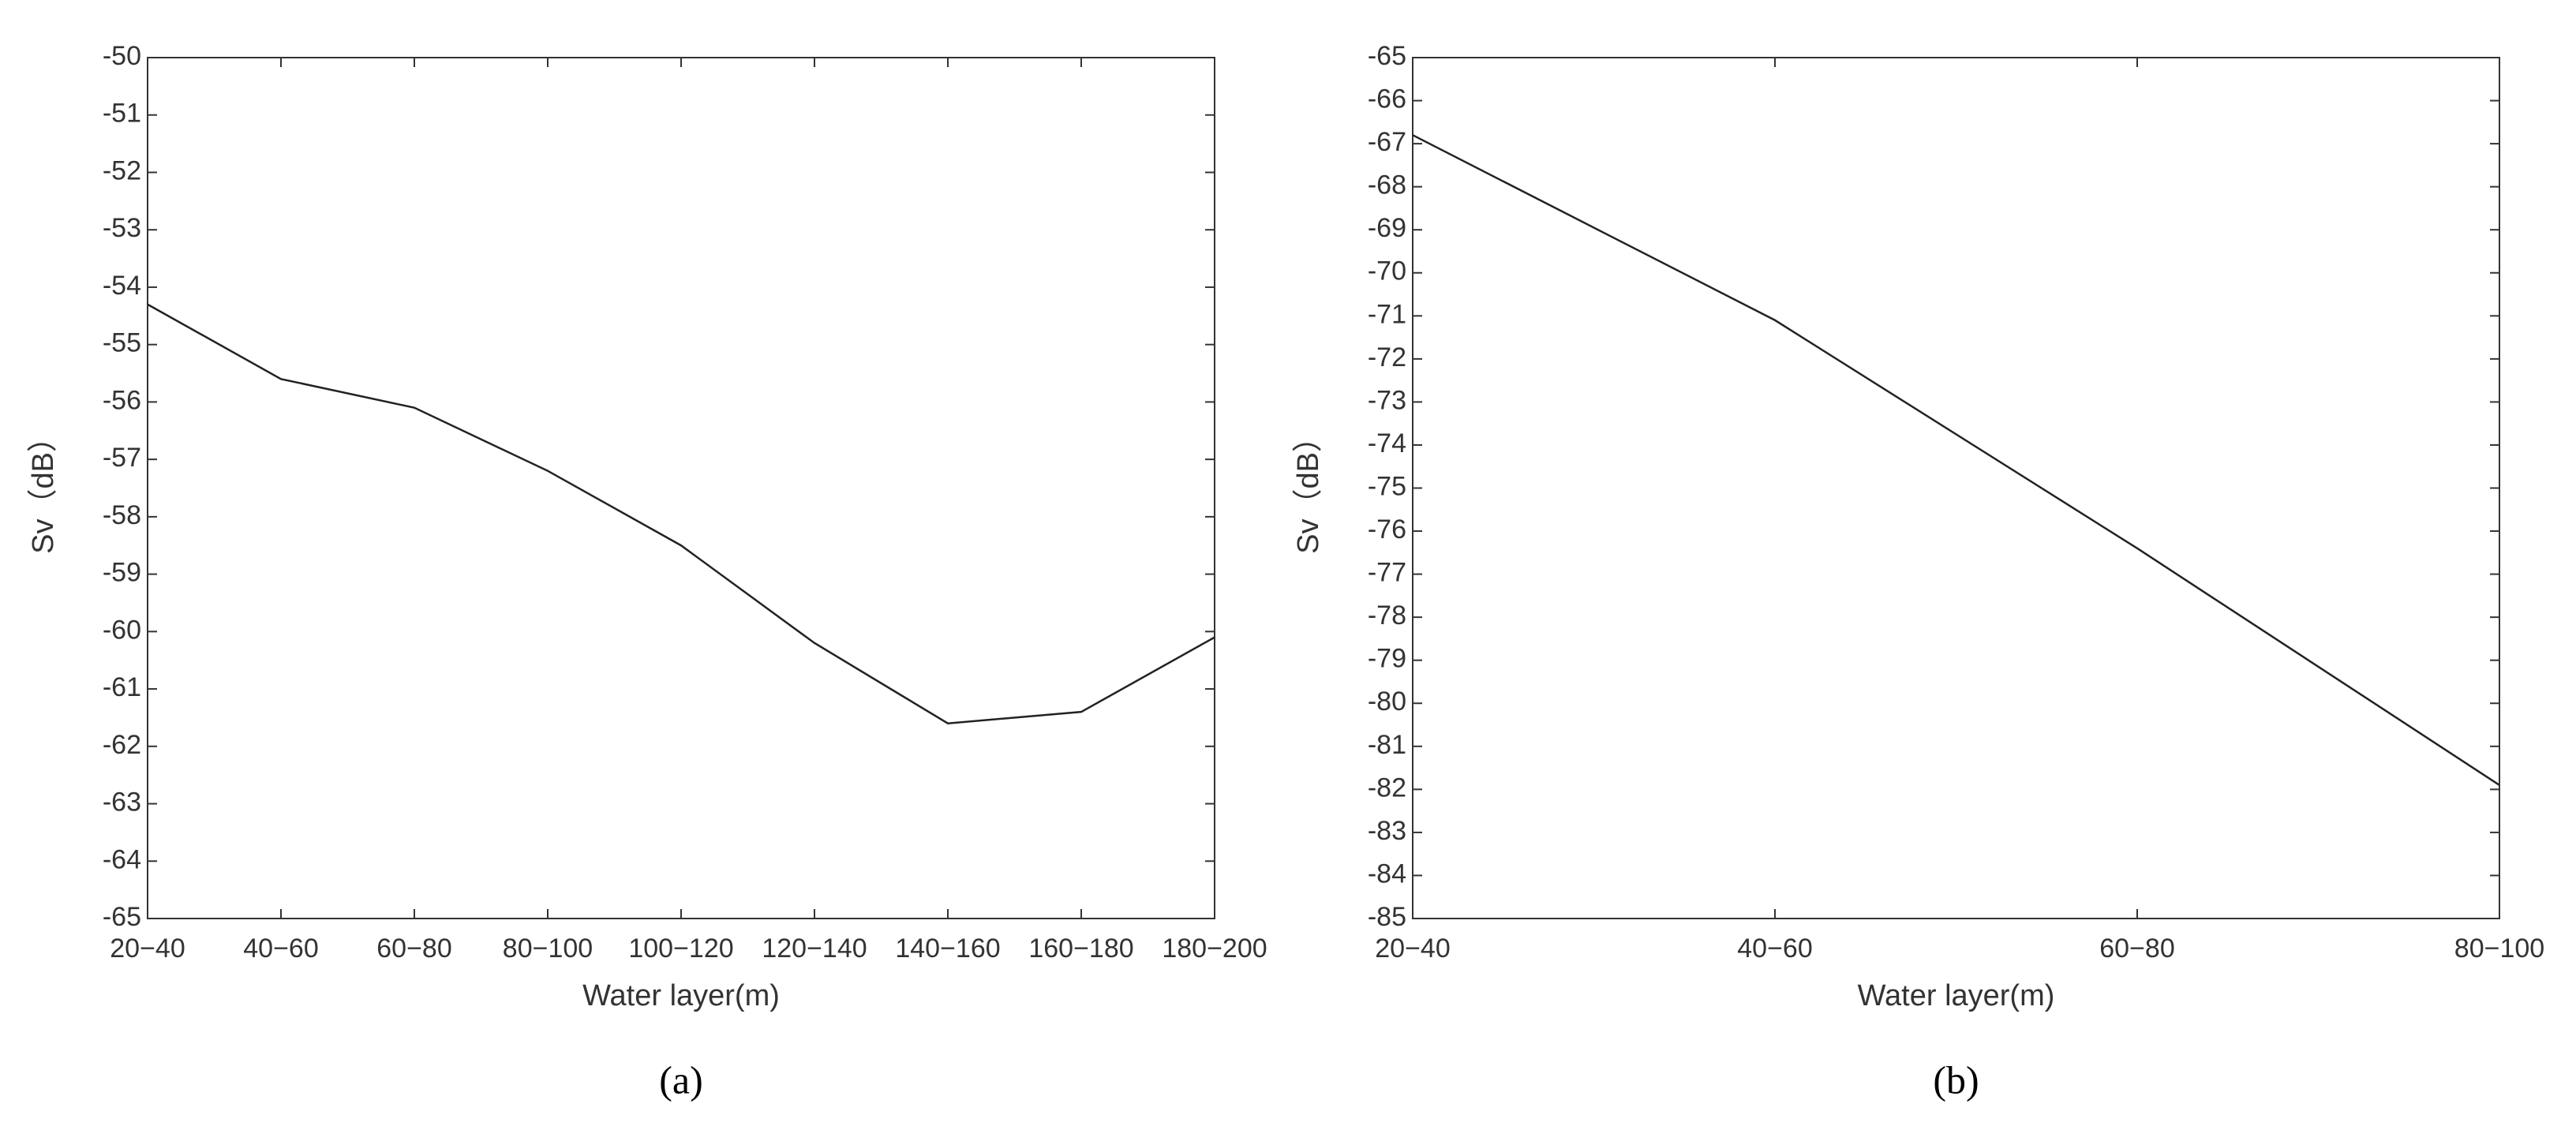 The height and width of the screenshot is (1130, 2576). I want to click on y-tick-label: -84, so click(1387, 874).